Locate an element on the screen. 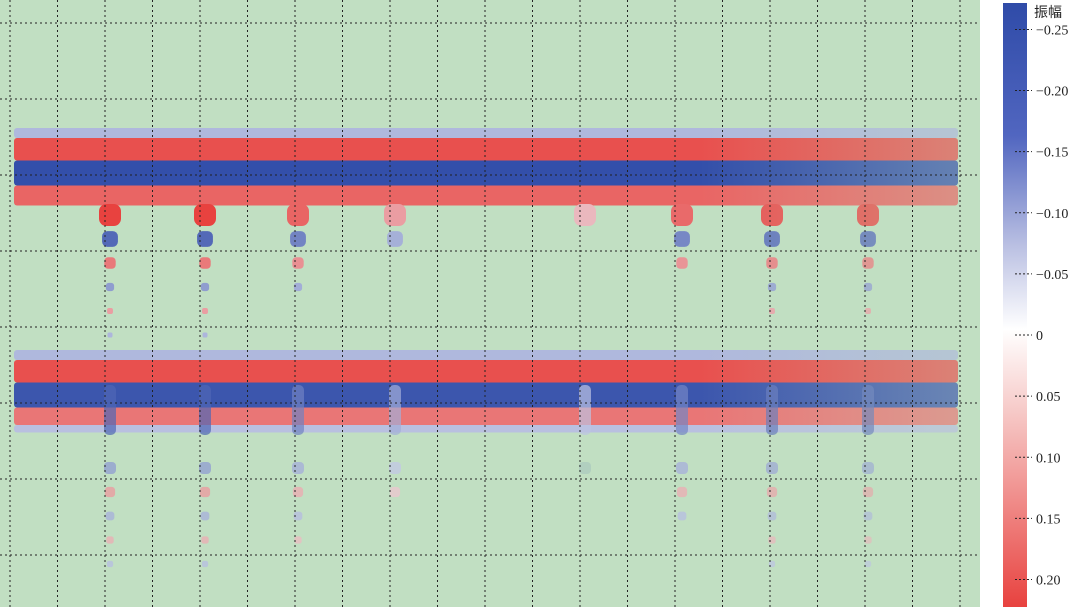  anomaly-0-notch is located at coordinates (110, 410).